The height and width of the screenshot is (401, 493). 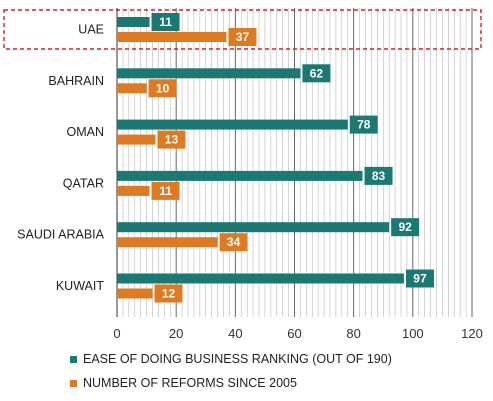 What do you see at coordinates (73, 359) in the screenshot?
I see `legend-swatch-ranking` at bounding box center [73, 359].